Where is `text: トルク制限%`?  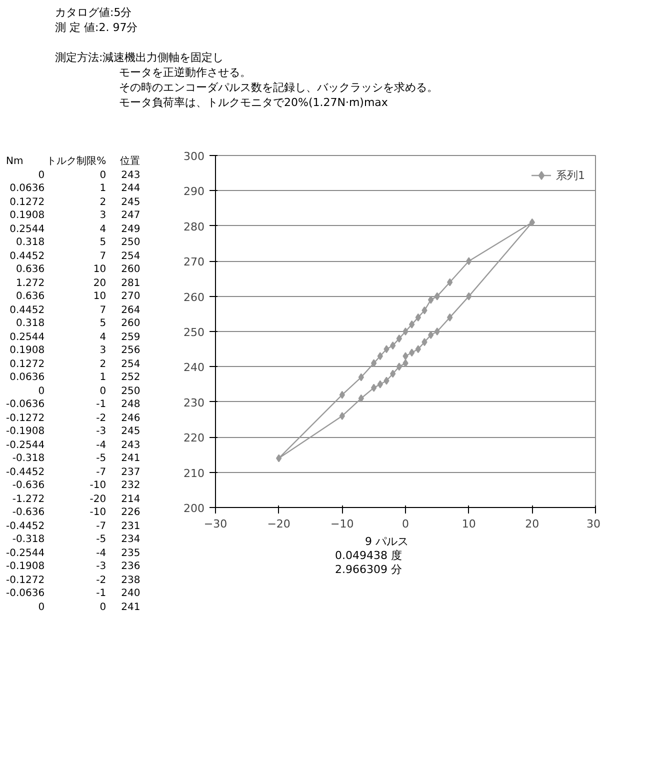
text: トルク制限% is located at coordinates (77, 161).